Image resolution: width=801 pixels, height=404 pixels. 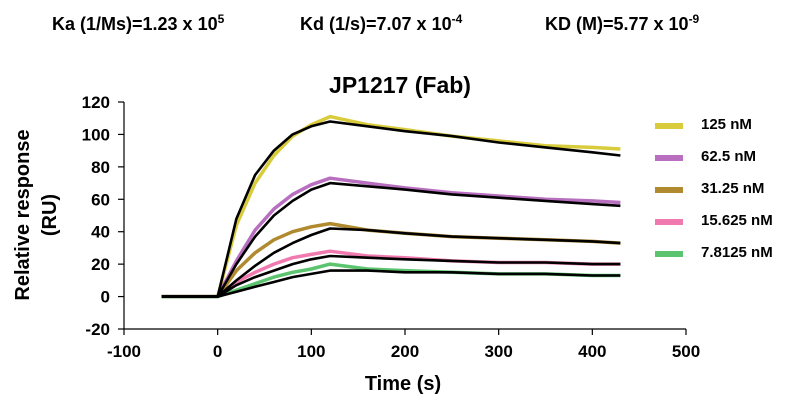 What do you see at coordinates (138, 23) in the screenshot?
I see `ka-value: Ka (1/Ms)=1.23 x 105` at bounding box center [138, 23].